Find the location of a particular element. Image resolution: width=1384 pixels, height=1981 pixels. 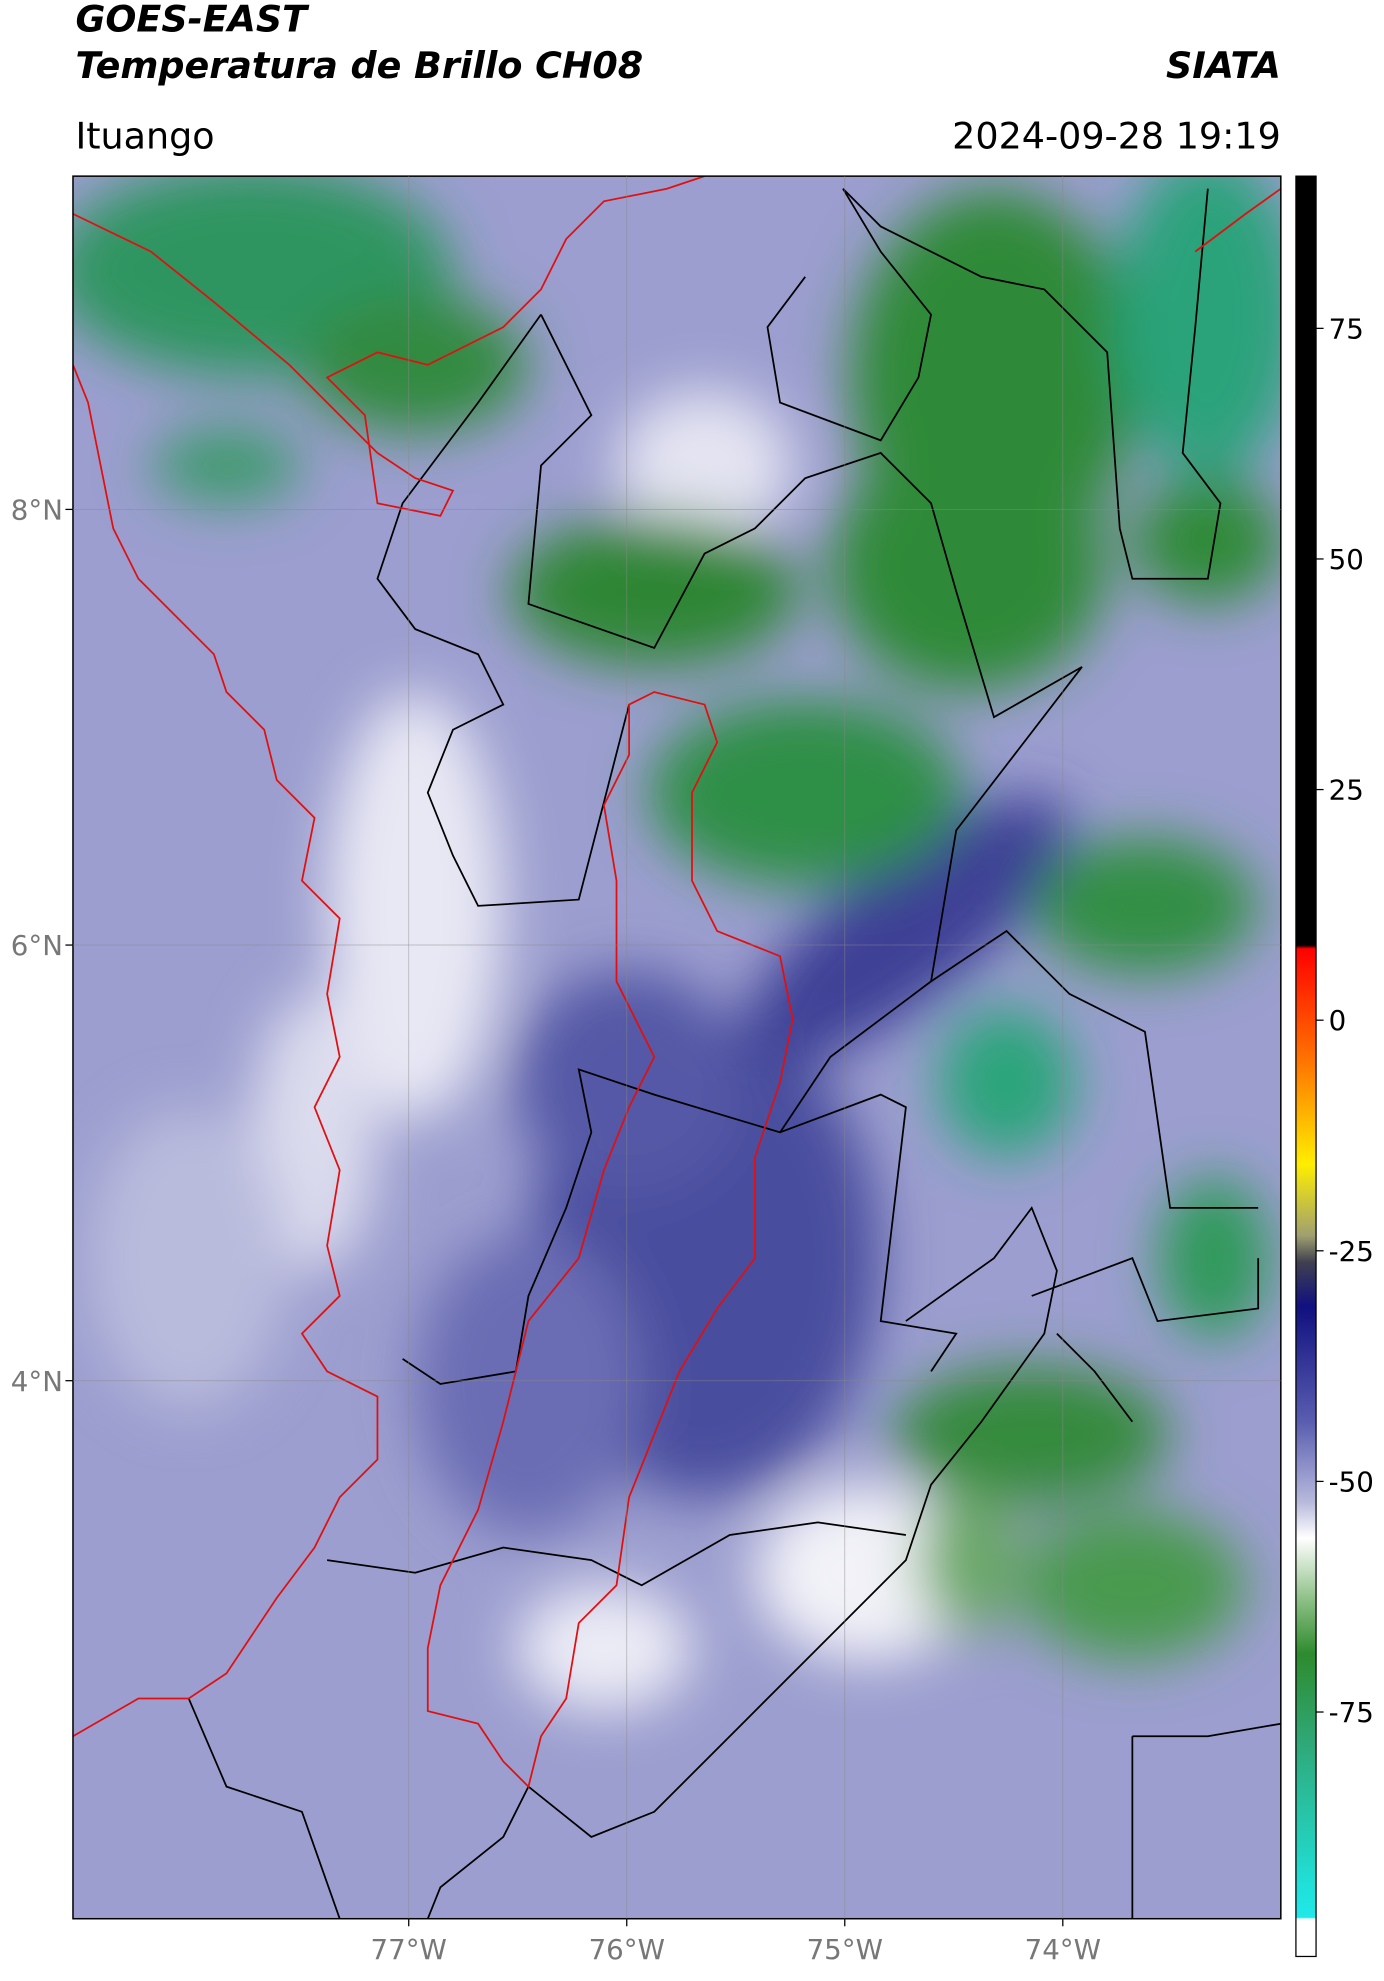

colorbar-tick-label: 25 is located at coordinates (1346, 790).